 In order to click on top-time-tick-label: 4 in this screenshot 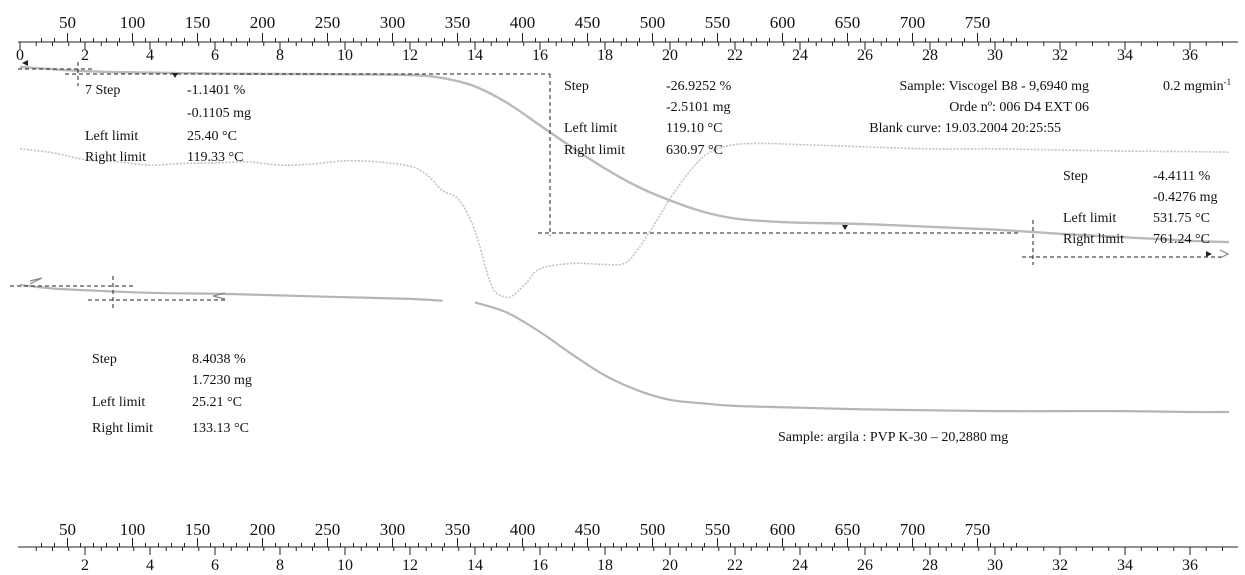, I will do `click(150, 55)`.